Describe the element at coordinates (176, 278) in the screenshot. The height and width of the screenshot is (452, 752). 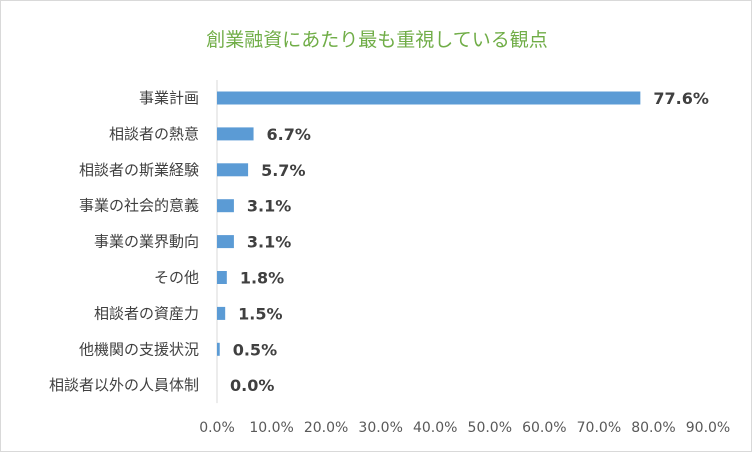
I see `category-label: その他` at that location.